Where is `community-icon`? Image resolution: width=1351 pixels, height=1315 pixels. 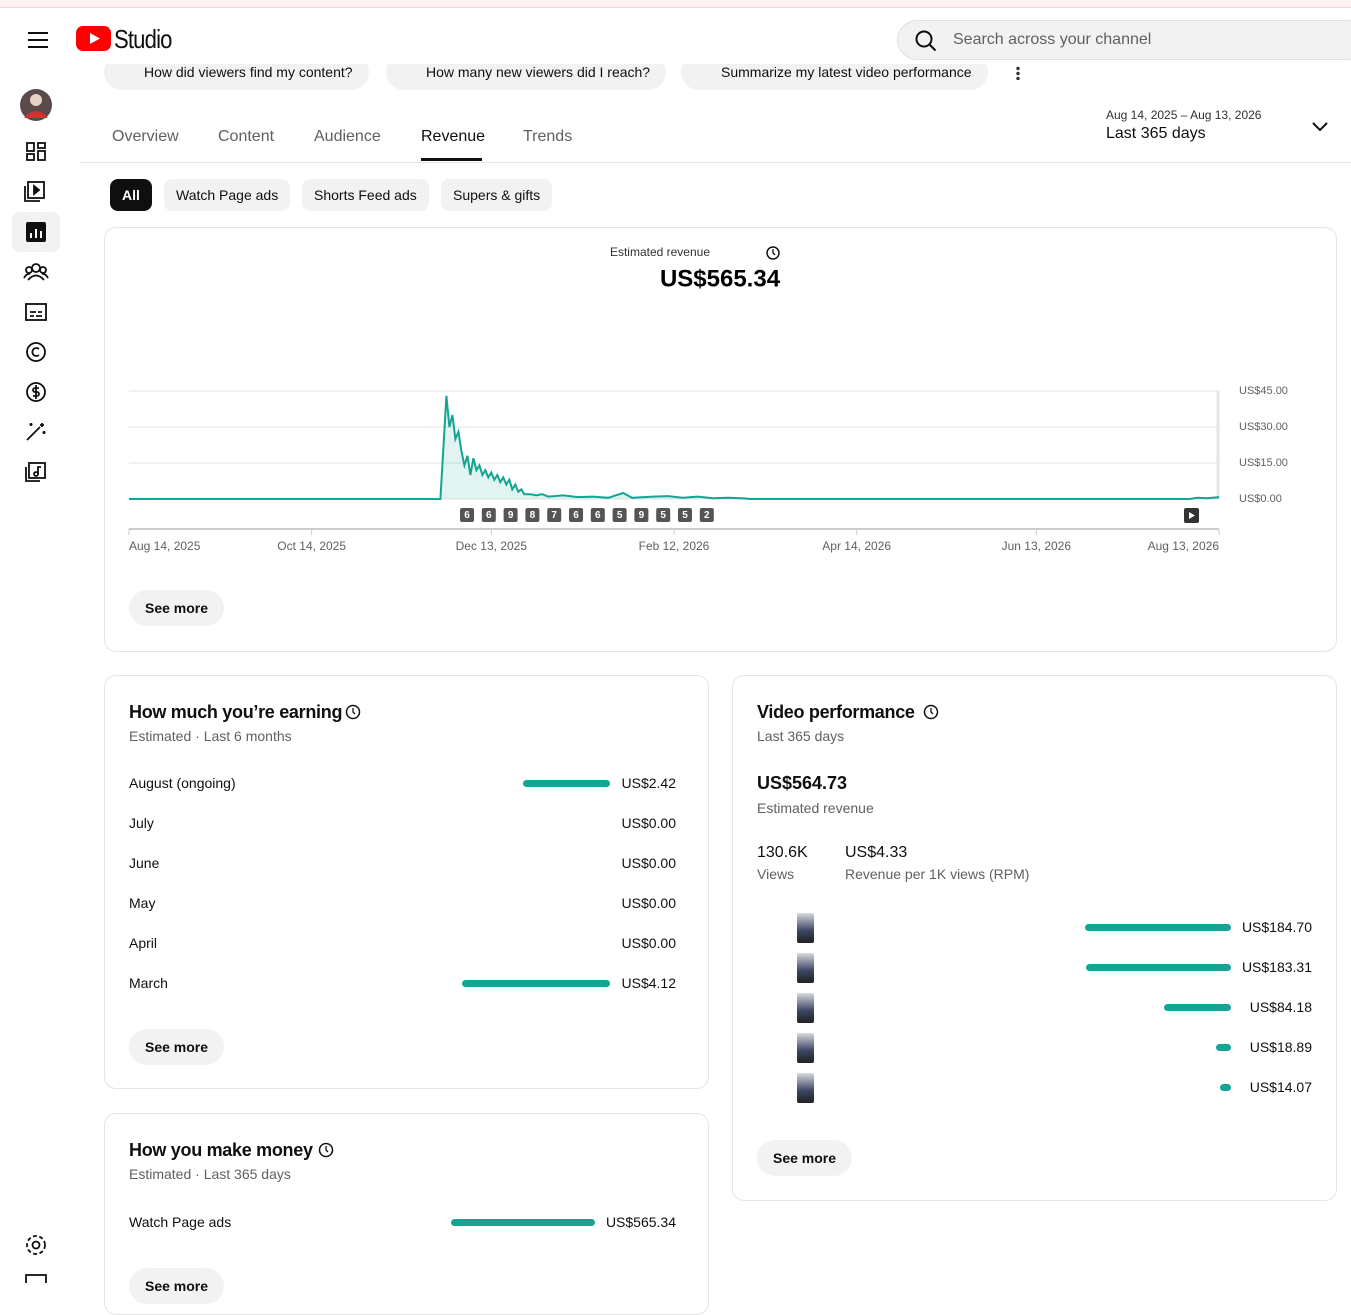 community-icon is located at coordinates (36, 272).